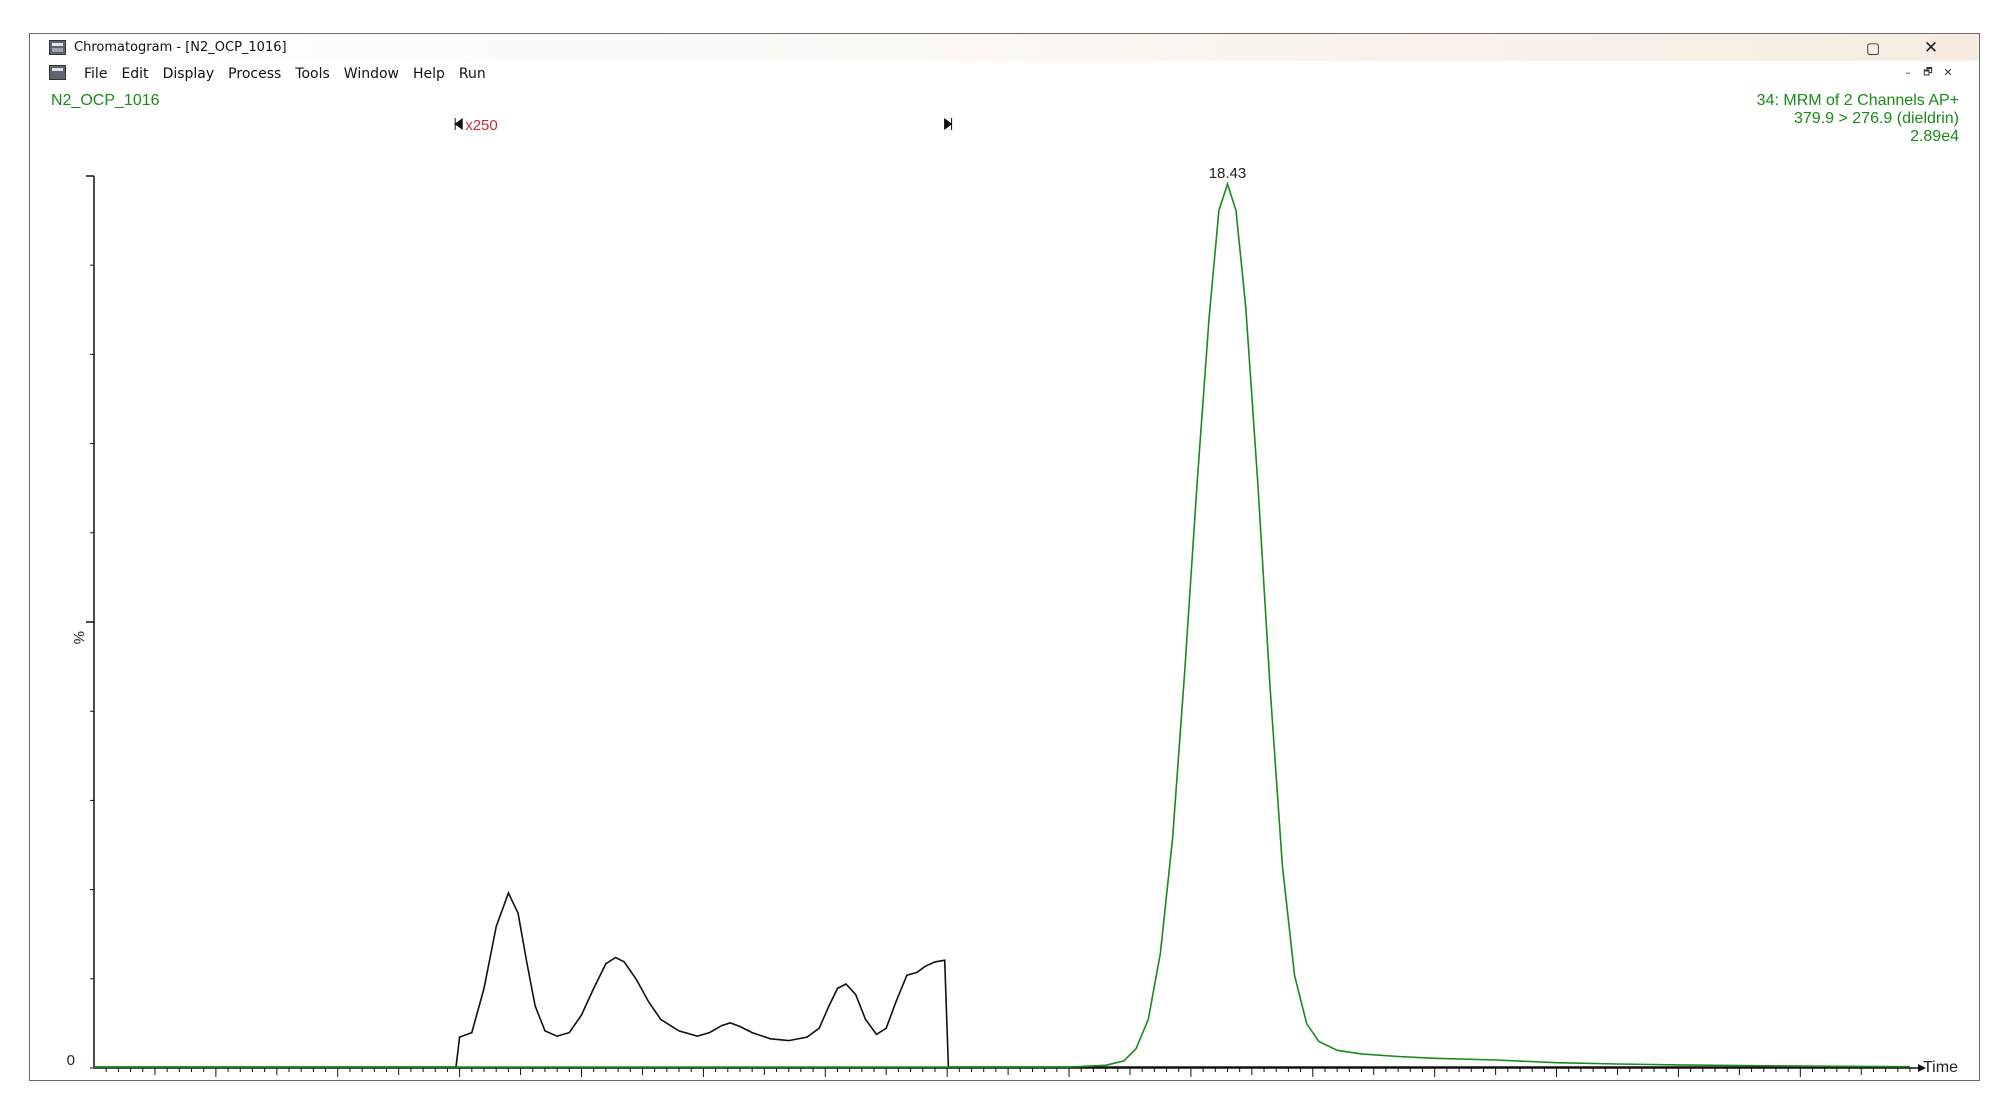 The image size is (2000, 1115). Describe the element at coordinates (825, 1080) in the screenshot. I see `x-tick-label: 18.10` at that location.